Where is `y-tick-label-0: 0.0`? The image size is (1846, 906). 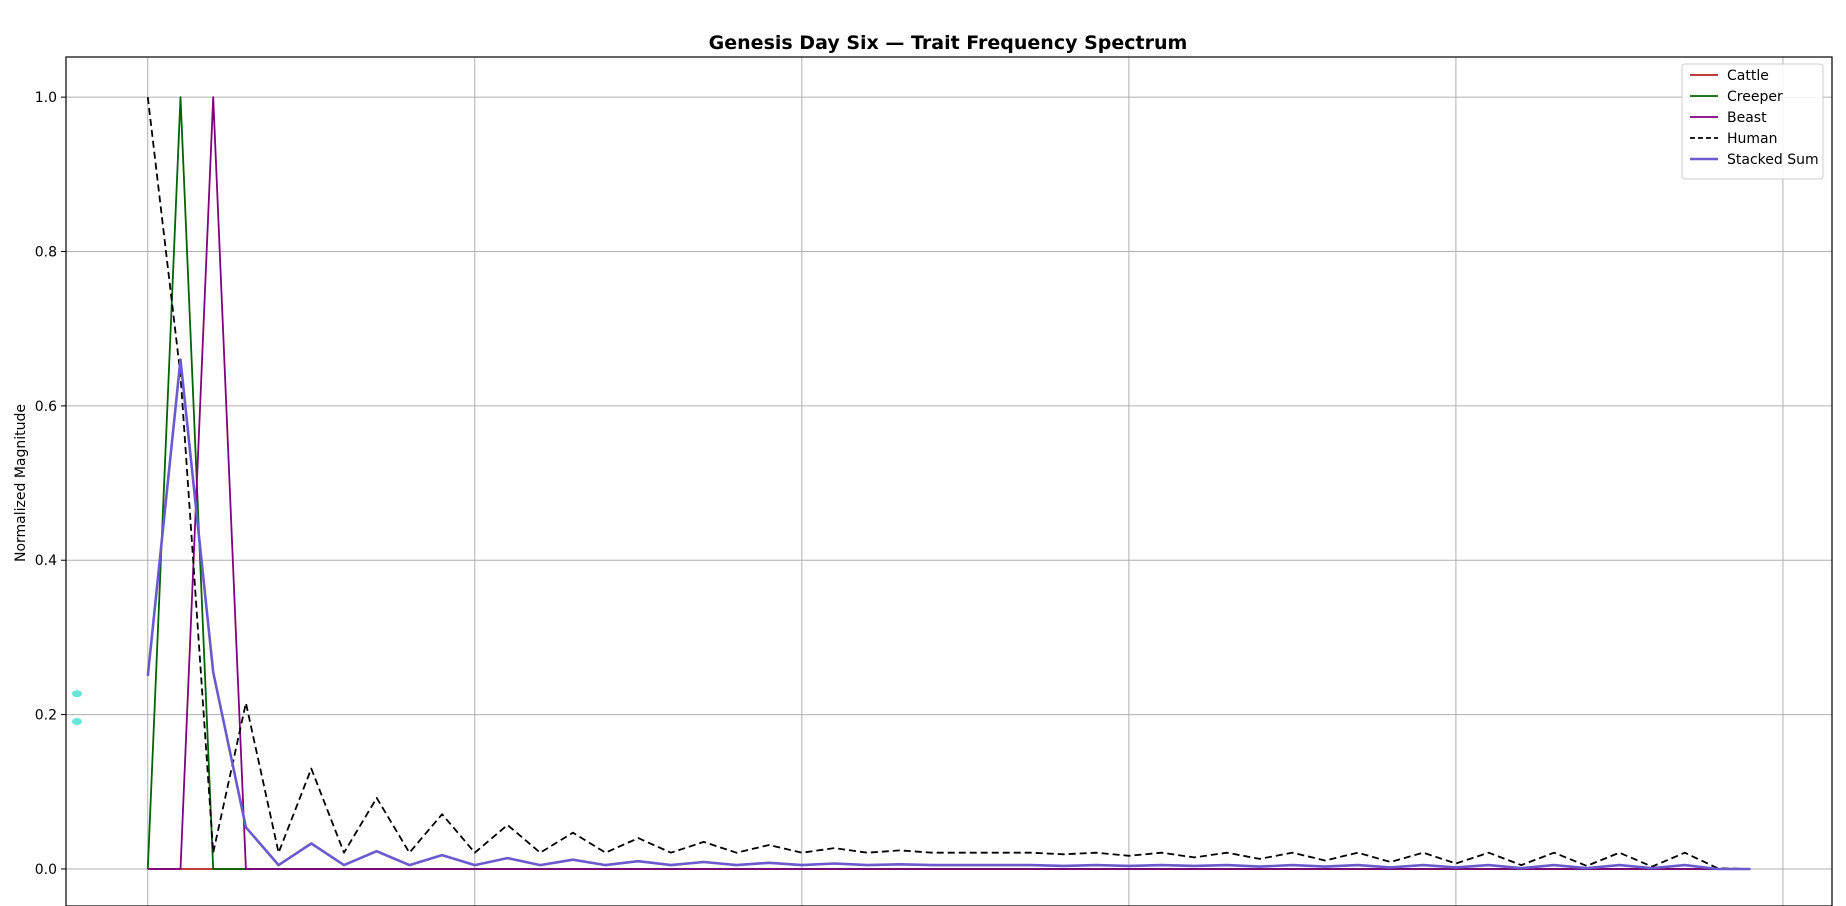 y-tick-label-0: 0.0 is located at coordinates (46, 870).